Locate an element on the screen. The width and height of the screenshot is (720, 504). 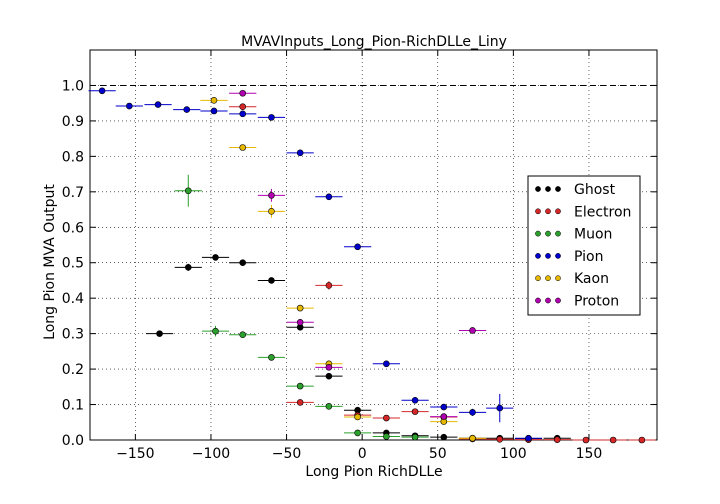
x-tick-label: −50 is located at coordinates (287, 454).